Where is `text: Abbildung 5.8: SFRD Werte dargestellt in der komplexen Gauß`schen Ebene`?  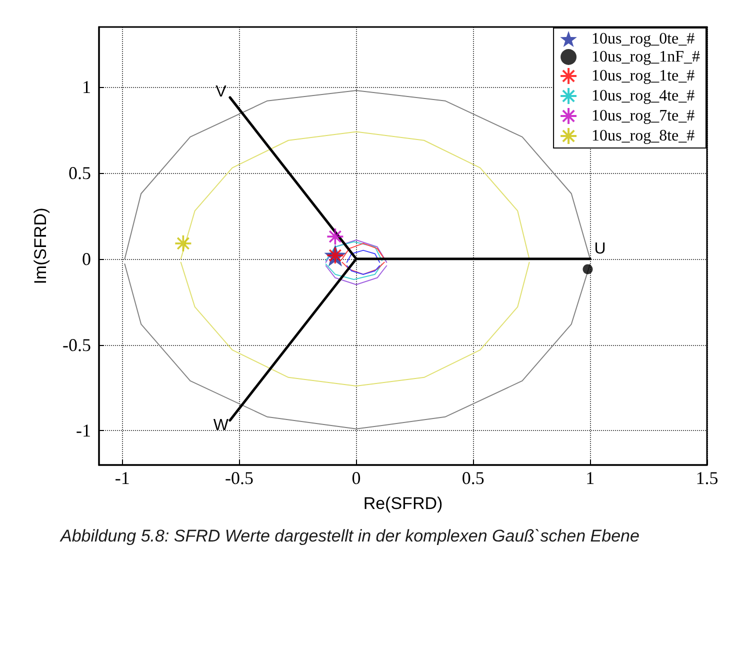
text: Abbildung 5.8: SFRD Werte dargestellt in der komplexen Gauß`schen Ebene is located at coordinates (350, 536).